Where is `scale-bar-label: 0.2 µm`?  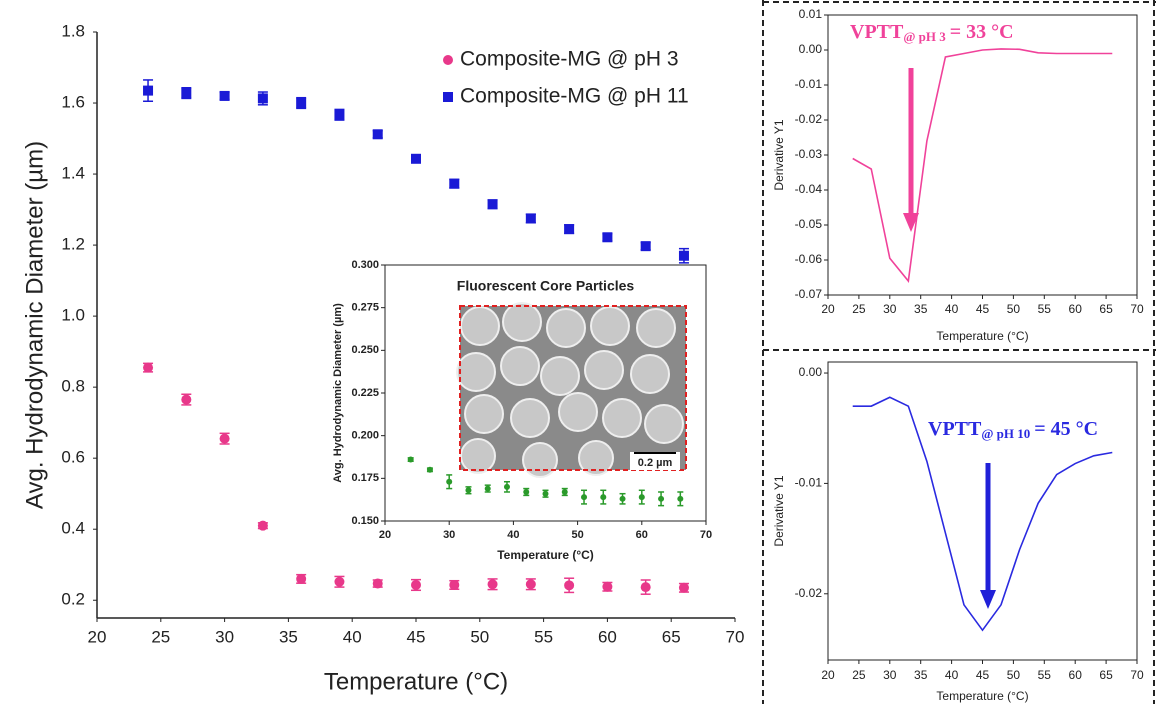 scale-bar-label: 0.2 µm is located at coordinates (655, 463).